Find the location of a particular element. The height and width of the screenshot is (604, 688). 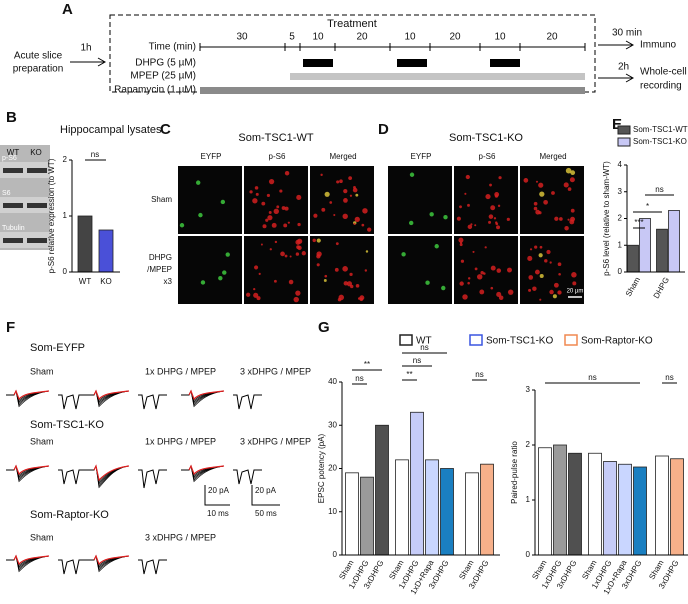

label: /MPEP is located at coordinates (159, 269).